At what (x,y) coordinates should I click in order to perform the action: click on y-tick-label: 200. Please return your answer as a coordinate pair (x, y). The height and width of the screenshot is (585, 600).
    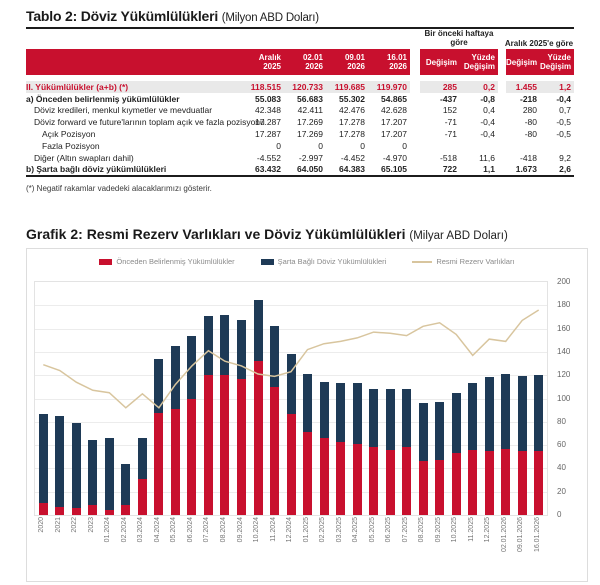
    Looking at the image, I should click on (564, 281).